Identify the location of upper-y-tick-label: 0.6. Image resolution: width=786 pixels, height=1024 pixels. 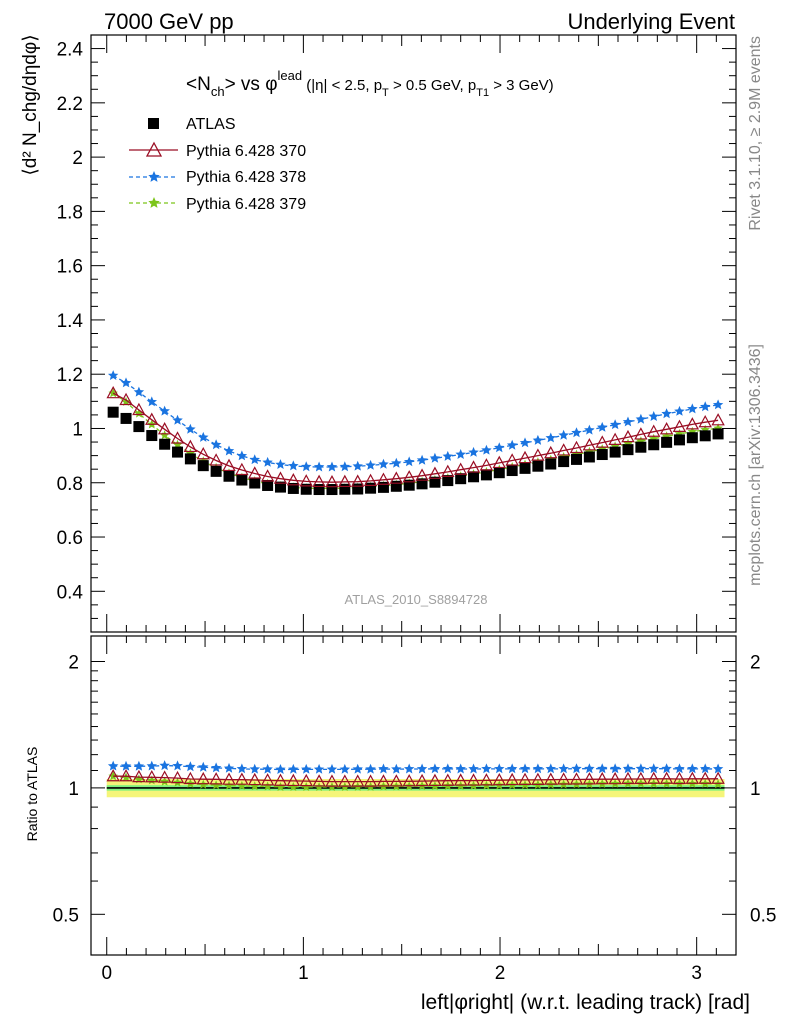
(70, 538).